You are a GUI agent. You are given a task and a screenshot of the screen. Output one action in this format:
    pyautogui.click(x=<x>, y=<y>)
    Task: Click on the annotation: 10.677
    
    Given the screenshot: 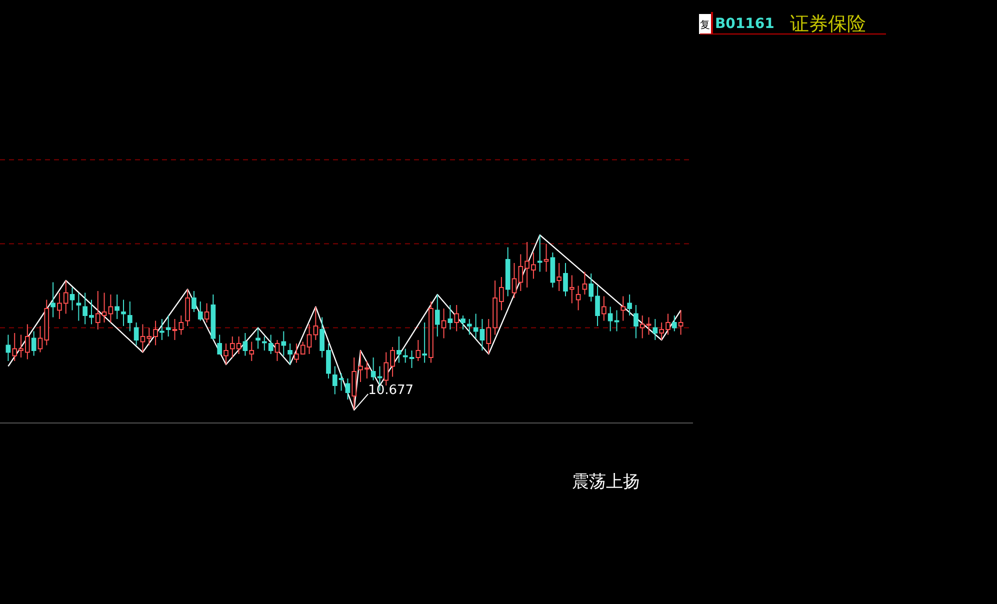 What is the action you would take?
    pyautogui.click(x=391, y=390)
    